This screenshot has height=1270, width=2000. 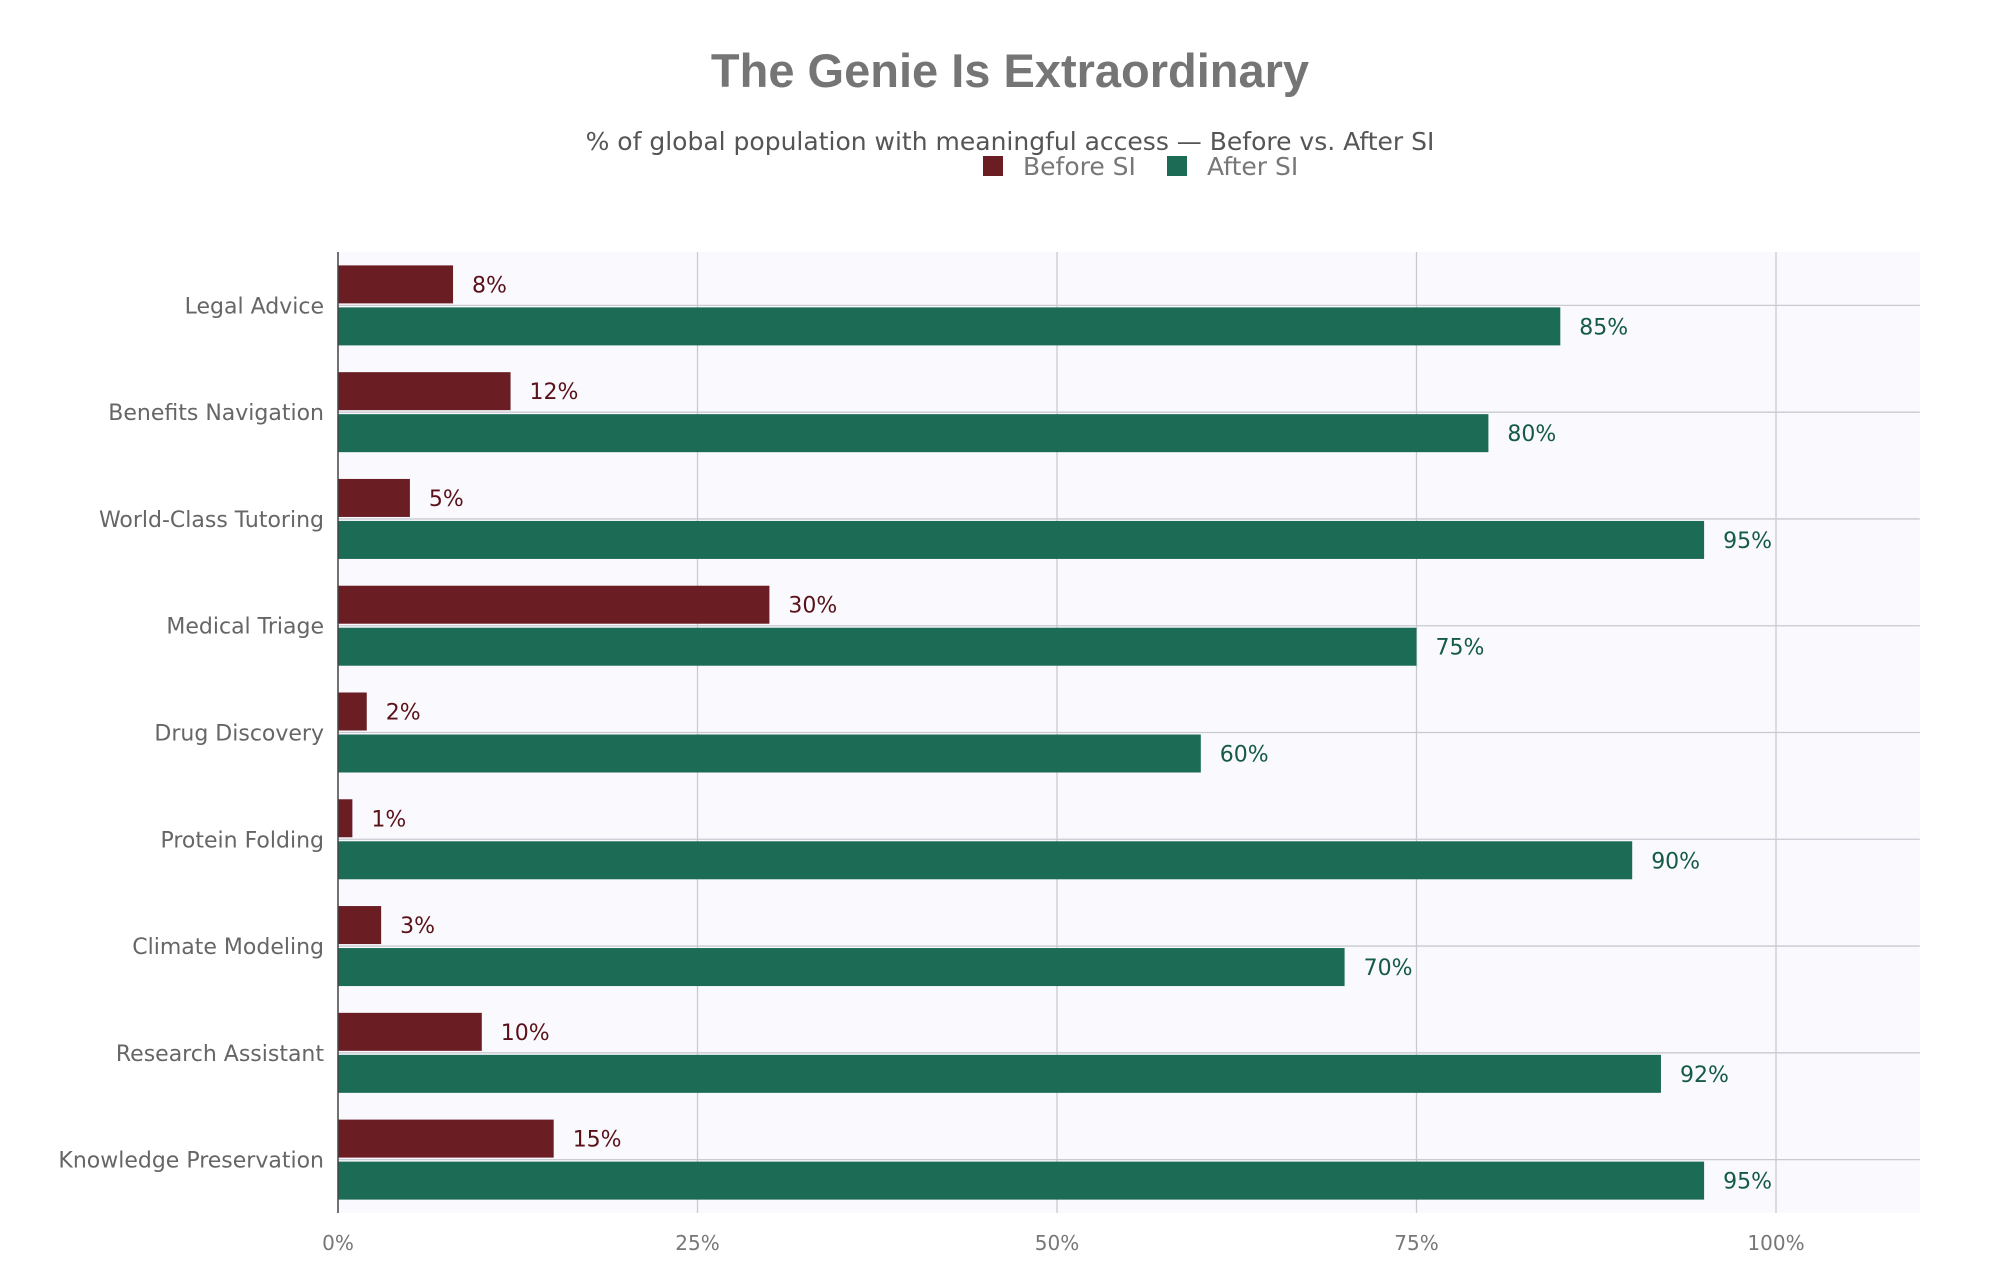 What do you see at coordinates (1775, 1243) in the screenshot?
I see `x-tick-label: 100%` at bounding box center [1775, 1243].